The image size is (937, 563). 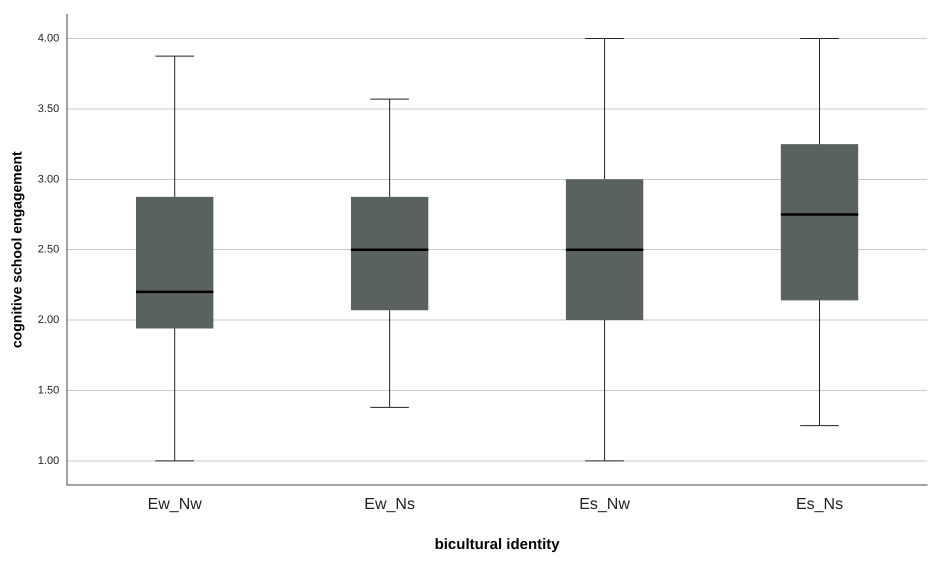 What do you see at coordinates (49, 460) in the screenshot?
I see `y-tick-label: 1.00` at bounding box center [49, 460].